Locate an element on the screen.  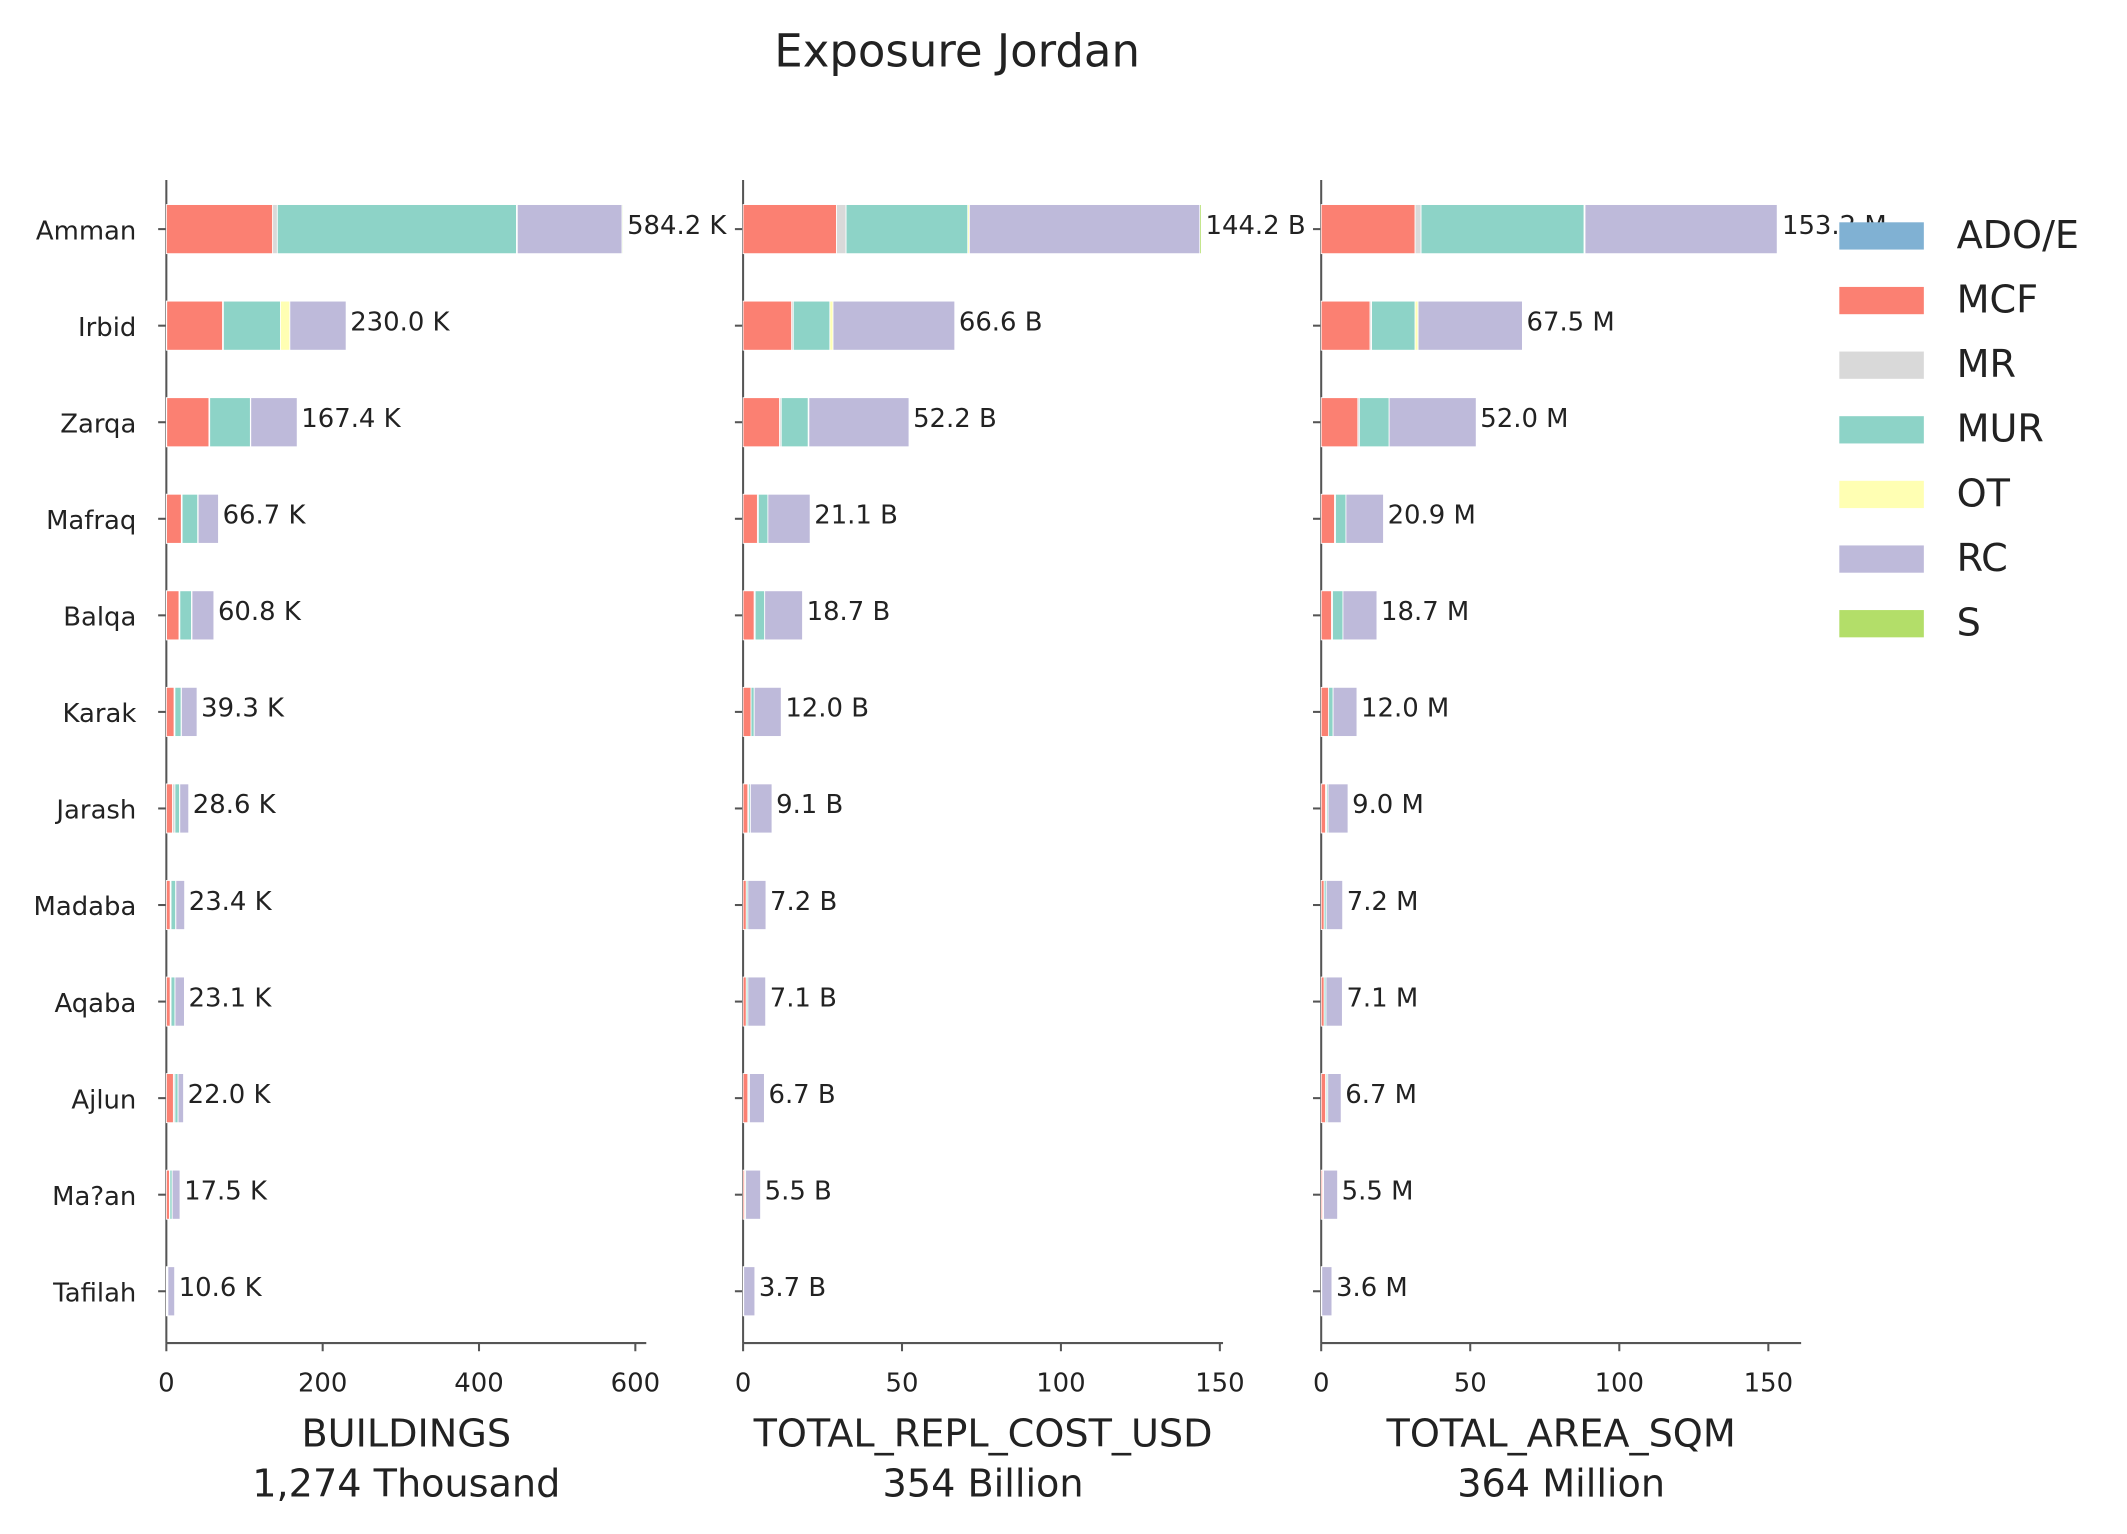
y-tick-label: Aqaba is located at coordinates (95, 1004).